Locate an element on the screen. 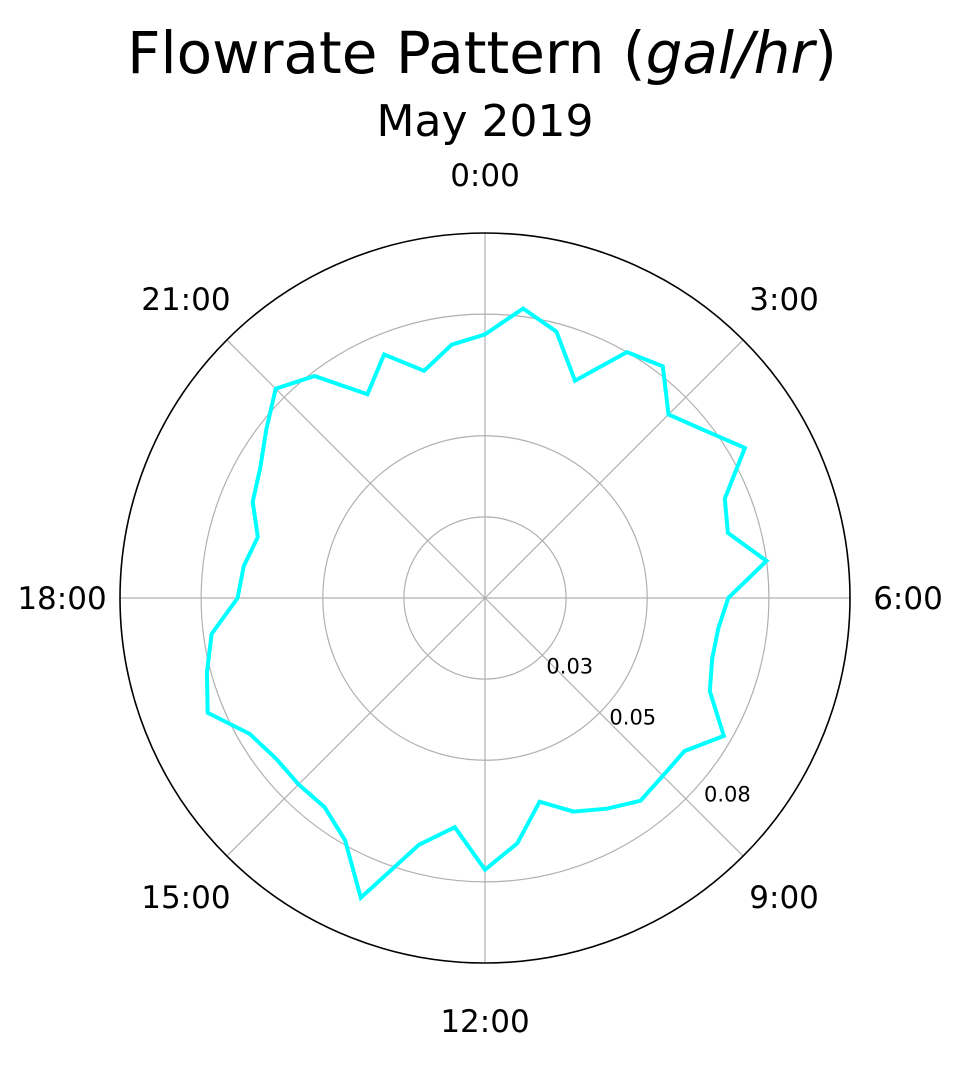 Image resolution: width=960 pixels, height=1080 pixels. radial-gridline is located at coordinates (485, 598).